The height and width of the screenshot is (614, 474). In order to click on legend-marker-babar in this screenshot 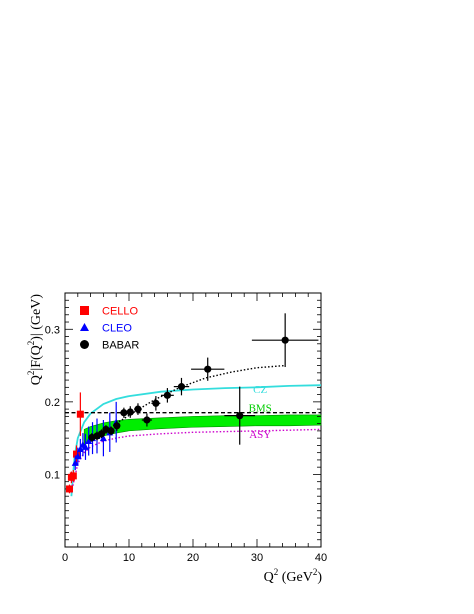, I will do `click(84, 344)`.